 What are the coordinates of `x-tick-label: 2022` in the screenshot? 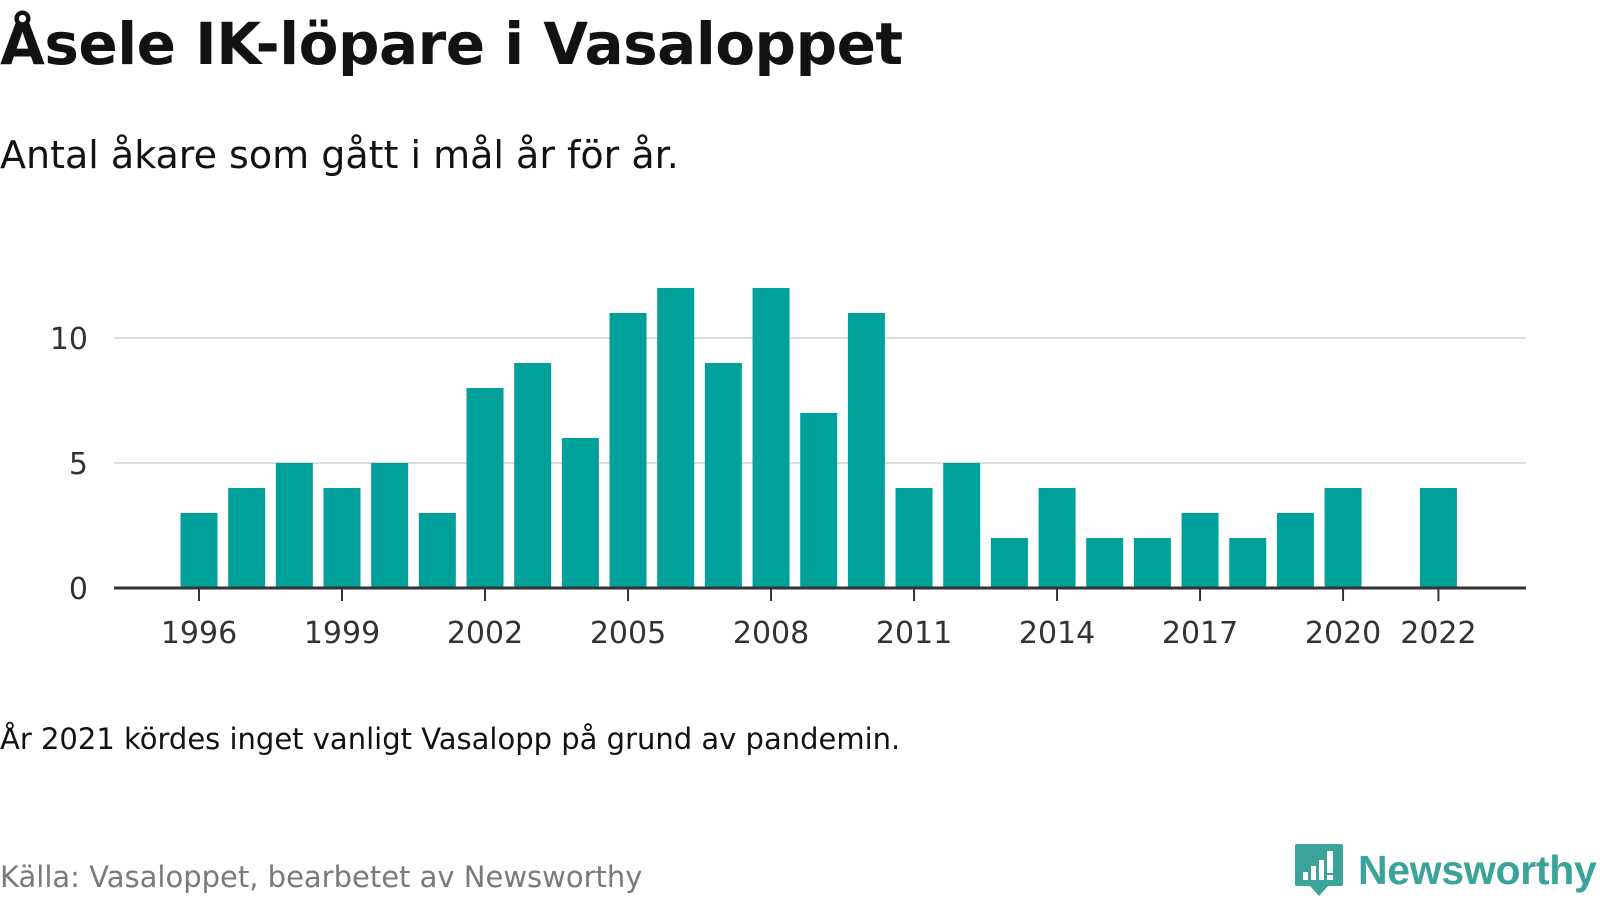 It's located at (1438, 633).